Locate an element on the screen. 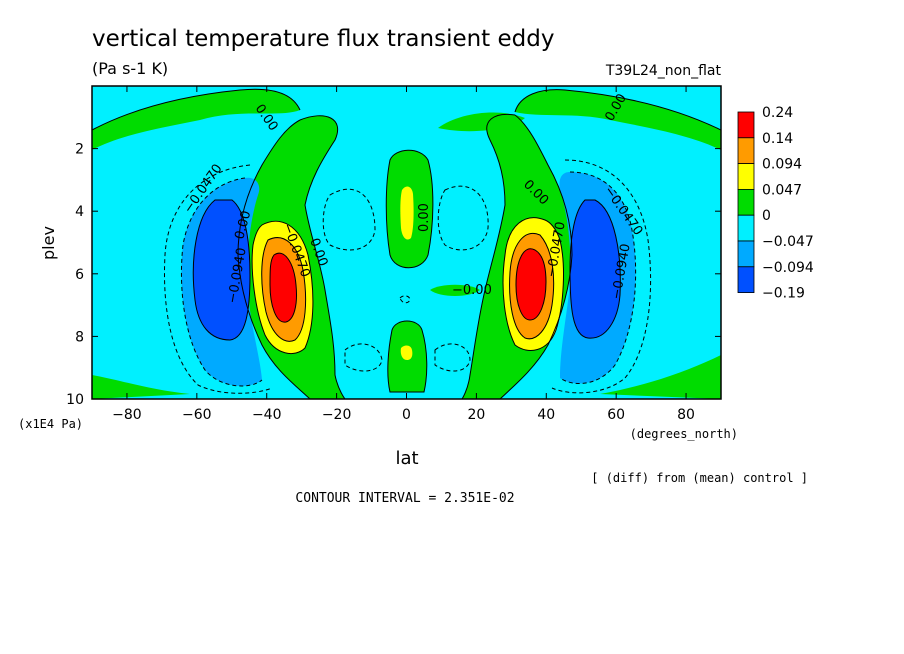 This screenshot has height=654, width=904. x-tick-label: 40 is located at coordinates (546, 415).